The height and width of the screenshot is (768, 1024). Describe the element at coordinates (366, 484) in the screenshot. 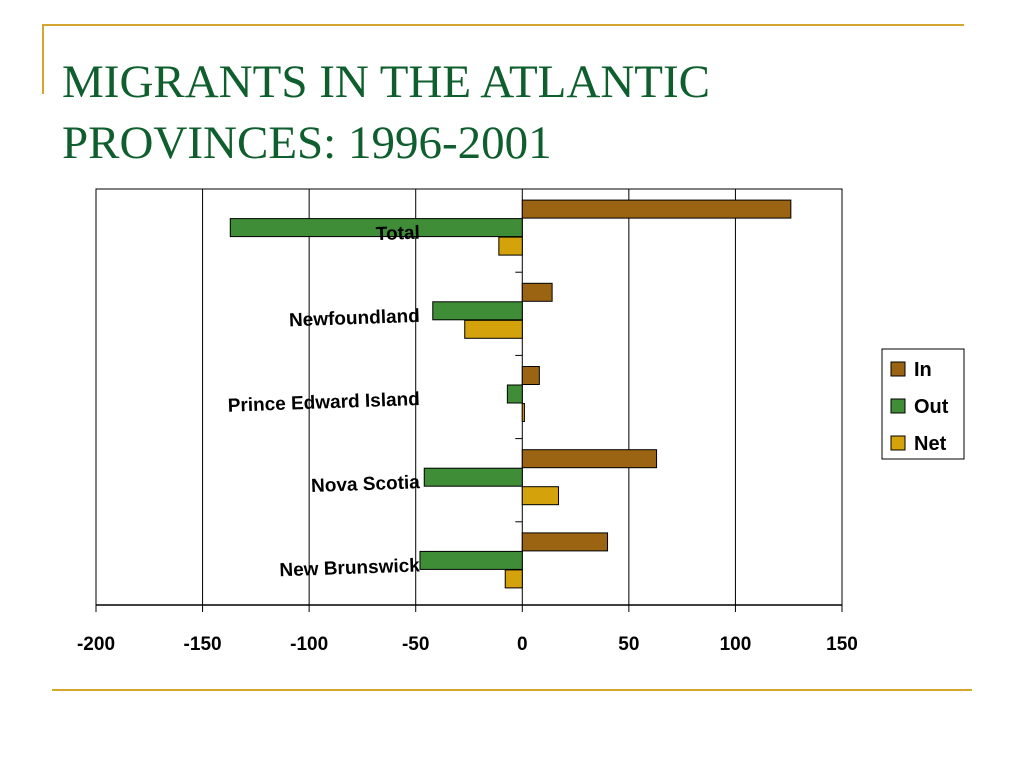

I see `category-label: Nova Scotia` at that location.